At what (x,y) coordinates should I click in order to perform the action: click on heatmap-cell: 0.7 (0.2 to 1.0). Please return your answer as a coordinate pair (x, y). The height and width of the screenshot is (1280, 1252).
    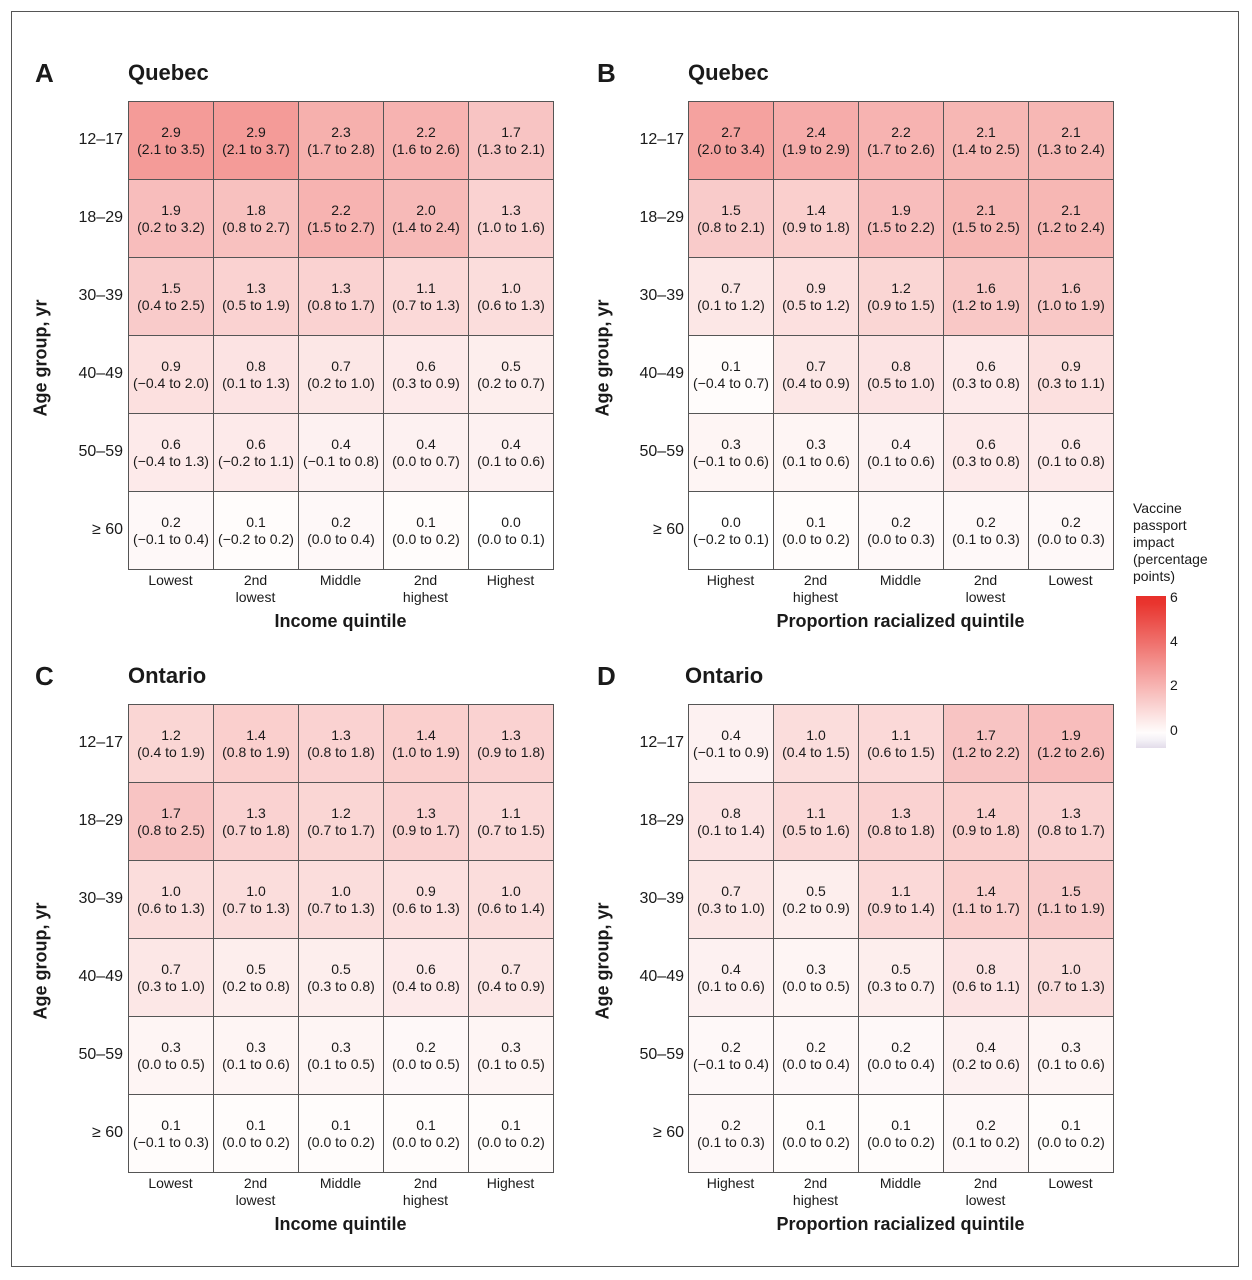
    Looking at the image, I should click on (341, 375).